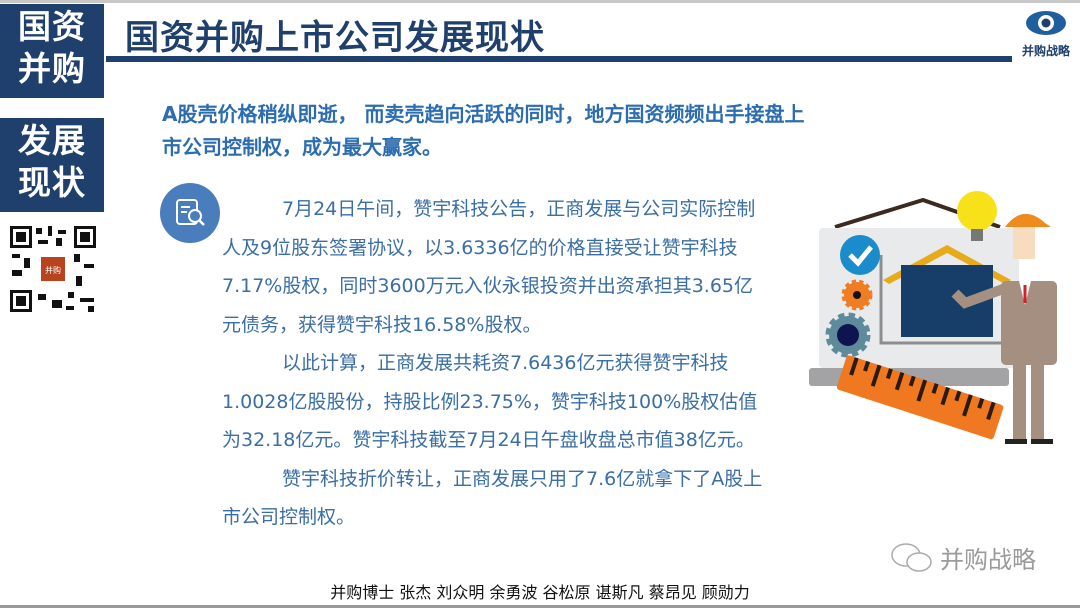 This screenshot has height=608, width=1080. I want to click on bottom-border, so click(540, 606).